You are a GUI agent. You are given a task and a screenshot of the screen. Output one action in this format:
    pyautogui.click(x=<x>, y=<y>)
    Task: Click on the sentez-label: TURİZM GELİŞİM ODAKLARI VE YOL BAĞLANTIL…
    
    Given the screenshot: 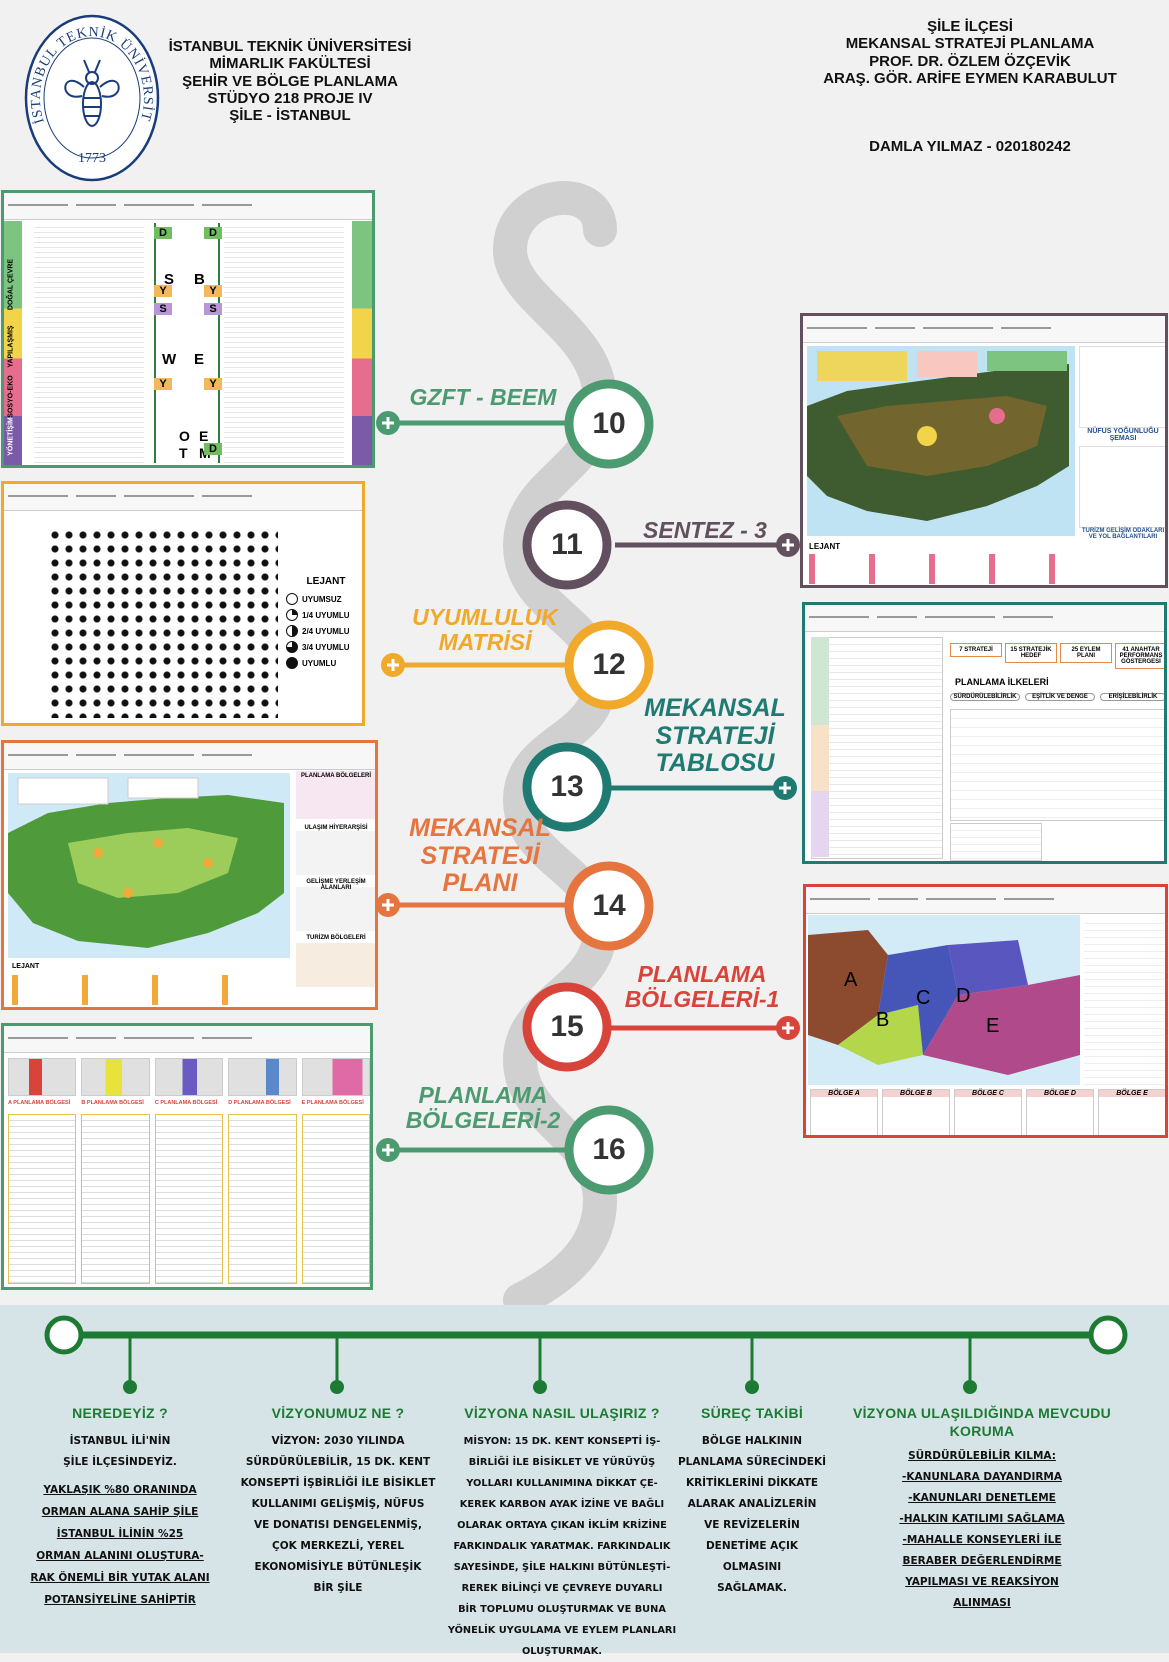 What is the action you would take?
    pyautogui.click(x=1123, y=534)
    